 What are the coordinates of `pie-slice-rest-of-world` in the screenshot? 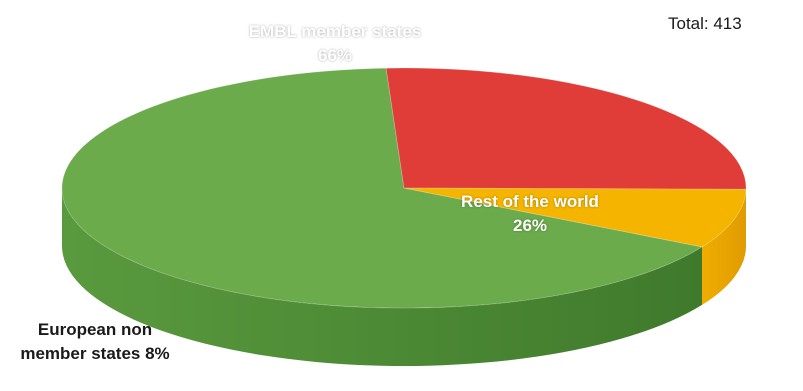 It's located at (566, 128).